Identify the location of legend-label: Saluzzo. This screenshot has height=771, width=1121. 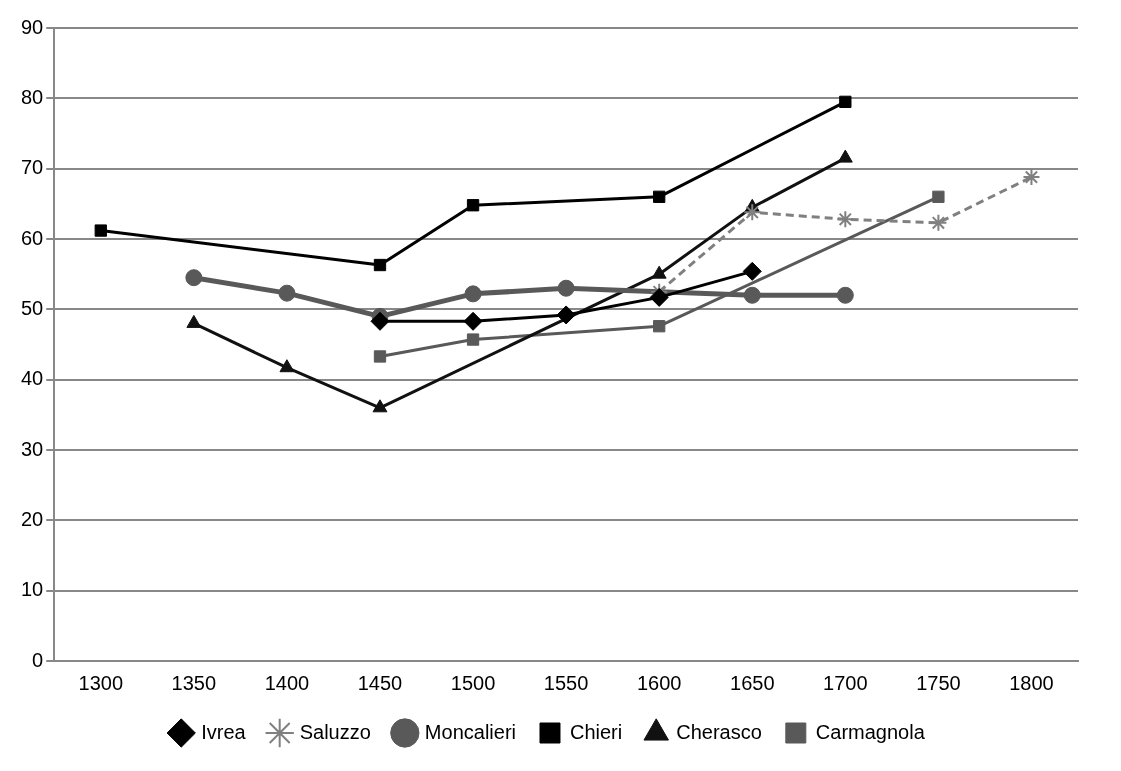
(335, 731).